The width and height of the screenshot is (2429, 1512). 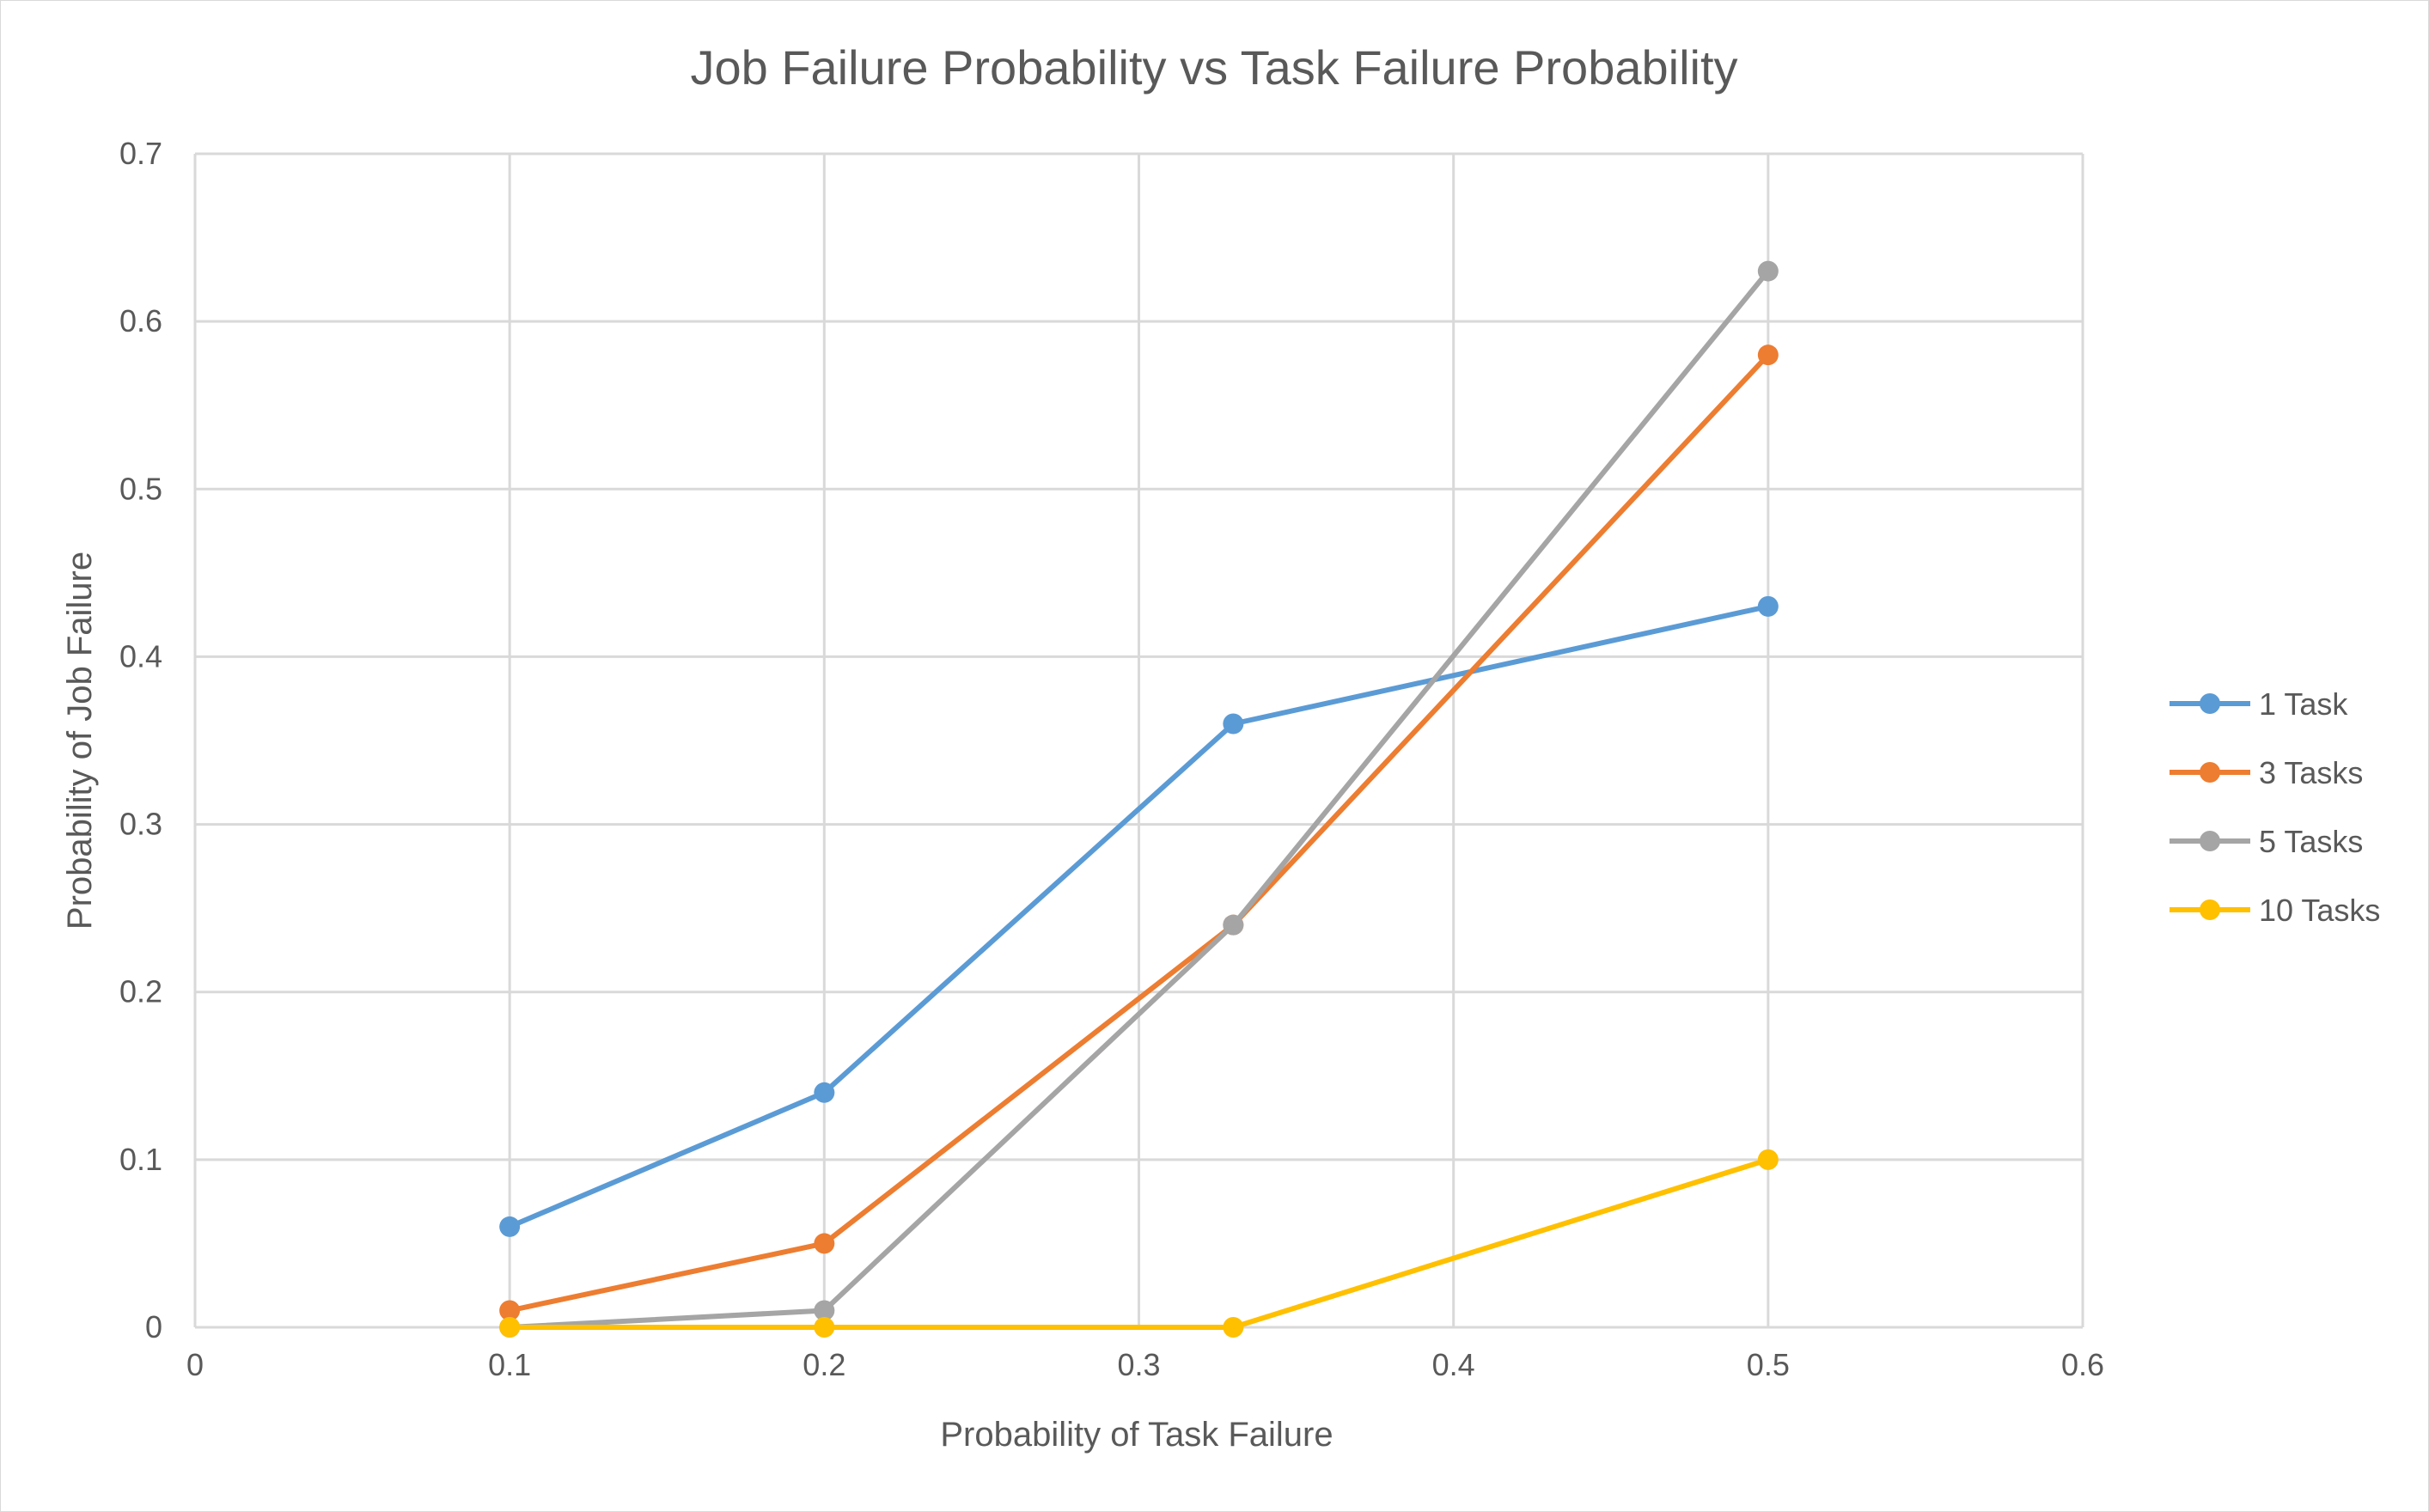 What do you see at coordinates (2082, 1364) in the screenshot?
I see `x-tick-label: 0.6` at bounding box center [2082, 1364].